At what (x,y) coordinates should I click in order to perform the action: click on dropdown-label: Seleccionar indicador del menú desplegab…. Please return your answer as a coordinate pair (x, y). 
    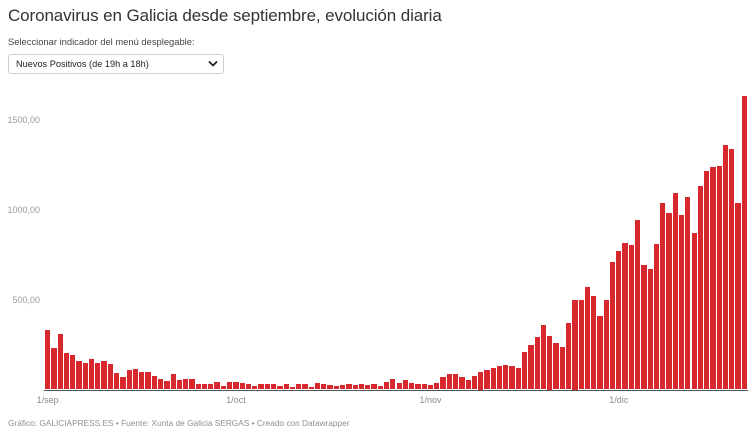
    Looking at the image, I should click on (101, 41).